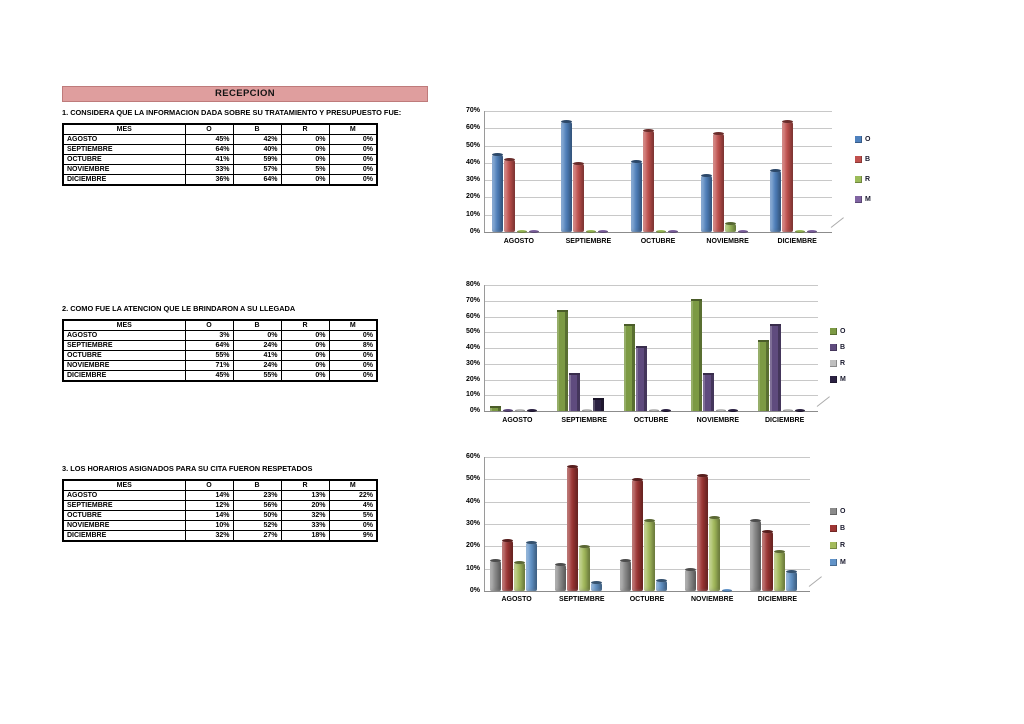 The width and height of the screenshot is (1024, 724). Describe the element at coordinates (837, 331) in the screenshot. I see `legend-item: O` at that location.